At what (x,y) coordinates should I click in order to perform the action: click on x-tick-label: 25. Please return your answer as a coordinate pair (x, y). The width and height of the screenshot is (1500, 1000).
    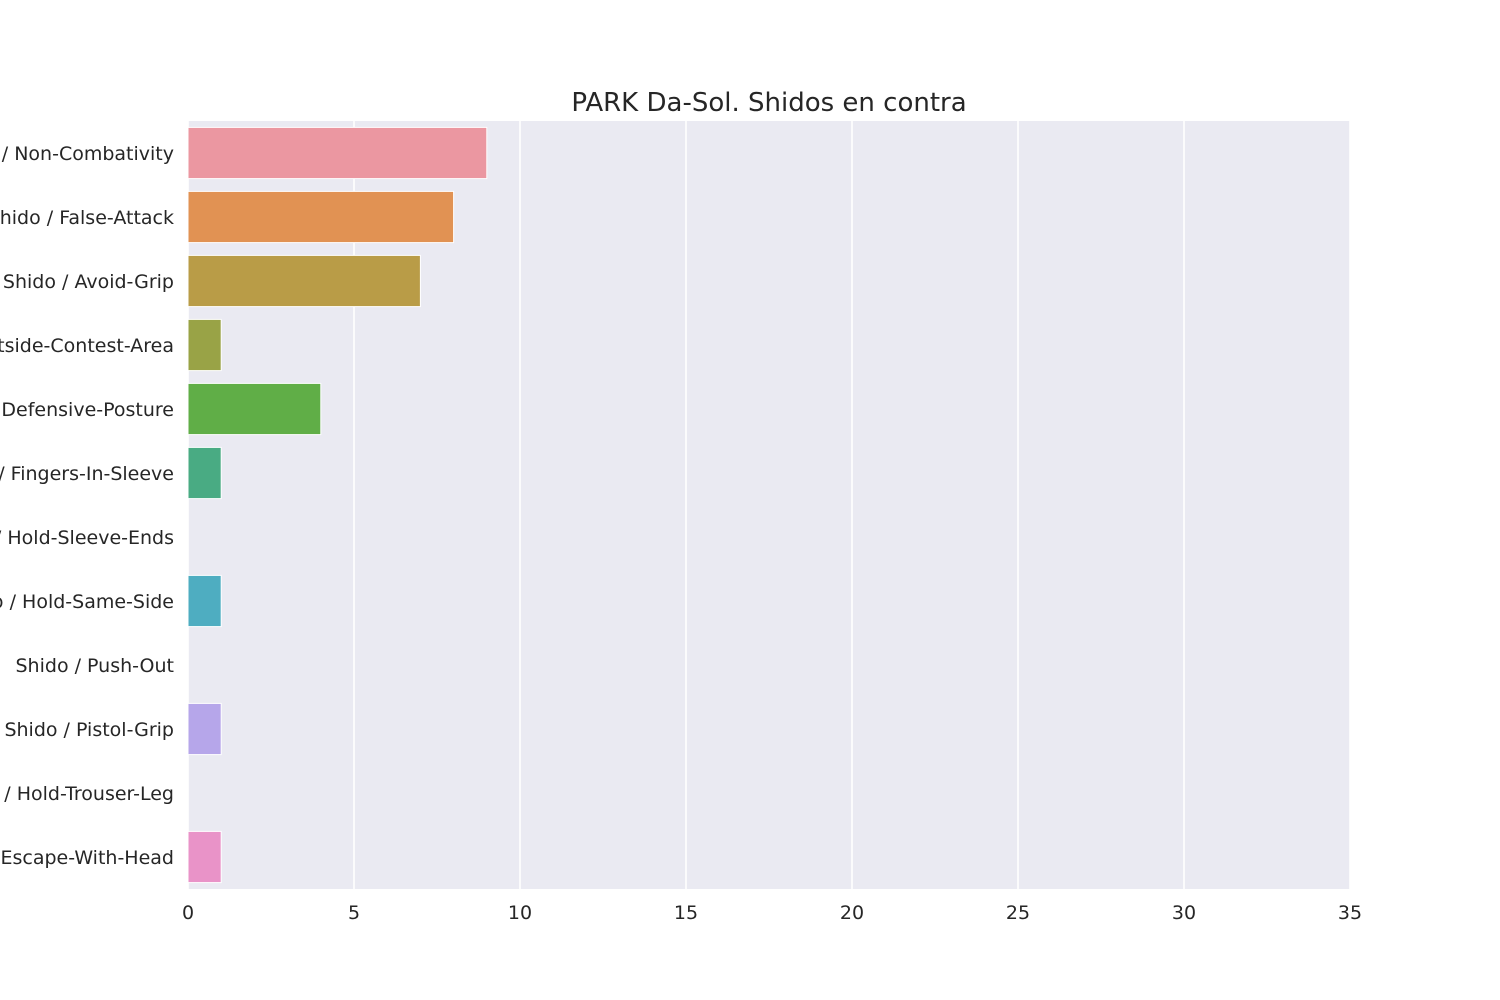
    Looking at the image, I should click on (1018, 913).